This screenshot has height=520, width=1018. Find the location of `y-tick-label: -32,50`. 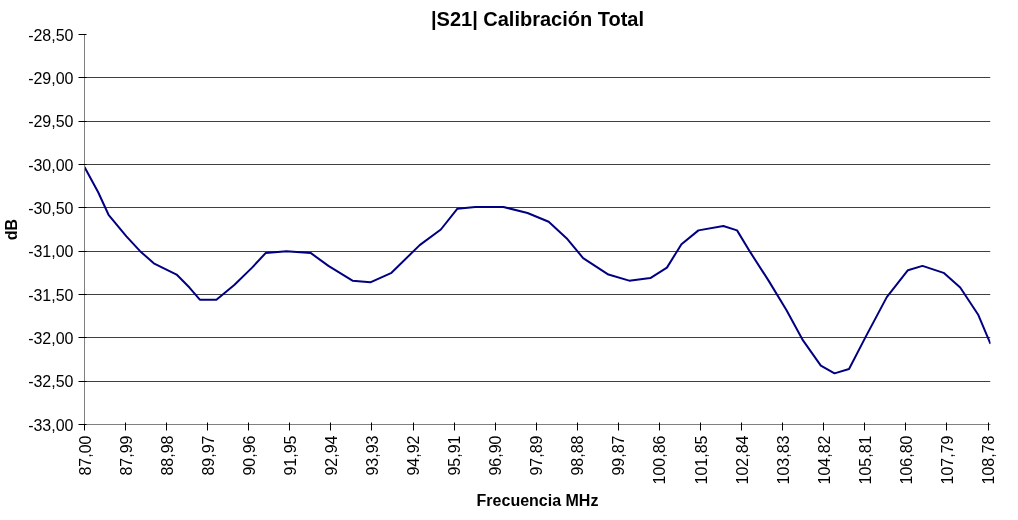

y-tick-label: -32,50 is located at coordinates (51, 382).